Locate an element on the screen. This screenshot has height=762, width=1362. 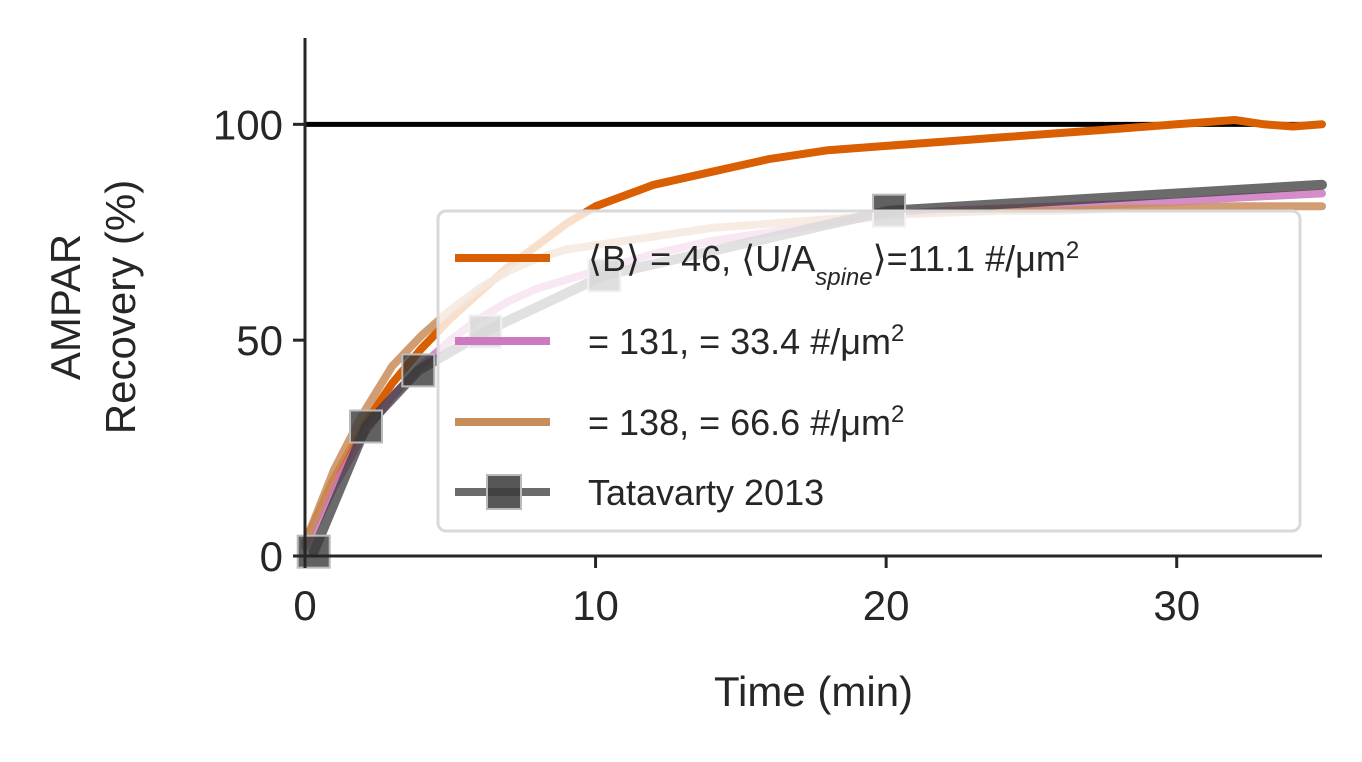
legend-label-1: ⟨B⟩ = 46, ⟨U/Aspine⟩=11.1 #/μm2 is located at coordinates (833, 264).